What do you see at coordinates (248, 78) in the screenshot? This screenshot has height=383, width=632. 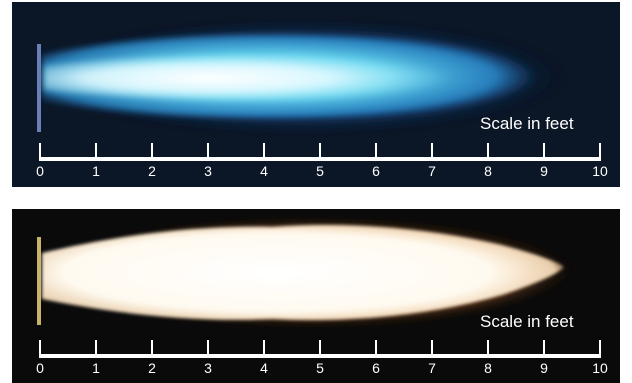 I see `flame-core` at bounding box center [248, 78].